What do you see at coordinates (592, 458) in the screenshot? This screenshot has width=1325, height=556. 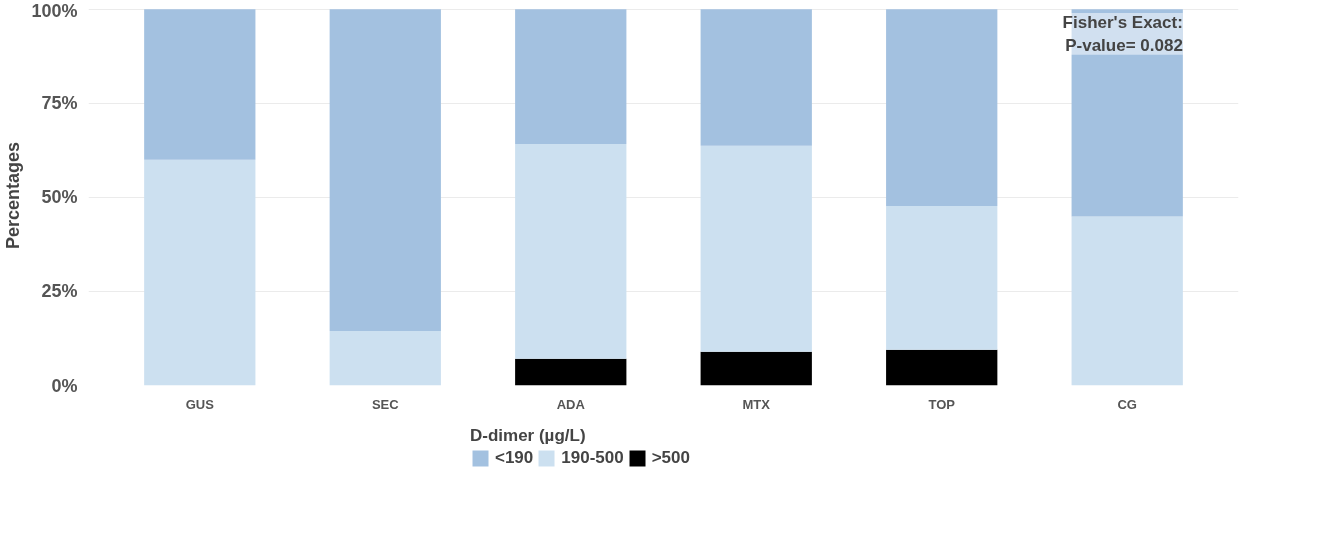 I see `legend-label: 190-500` at bounding box center [592, 458].